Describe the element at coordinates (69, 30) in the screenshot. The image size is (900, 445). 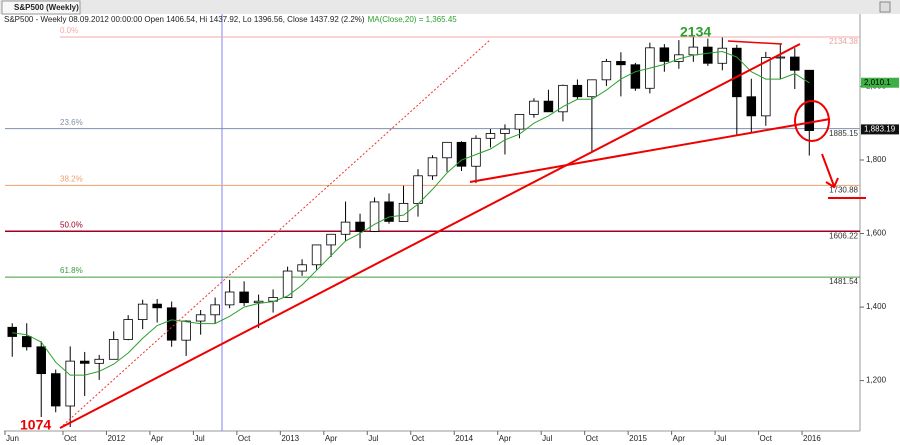
I see `fib-level-label: 0.0%` at that location.